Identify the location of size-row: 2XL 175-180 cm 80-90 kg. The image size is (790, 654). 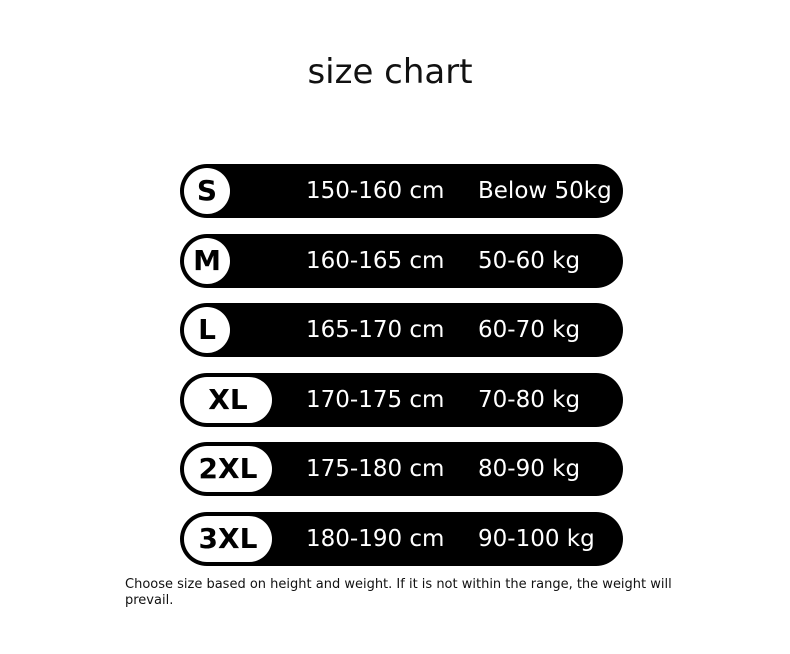
(401, 469).